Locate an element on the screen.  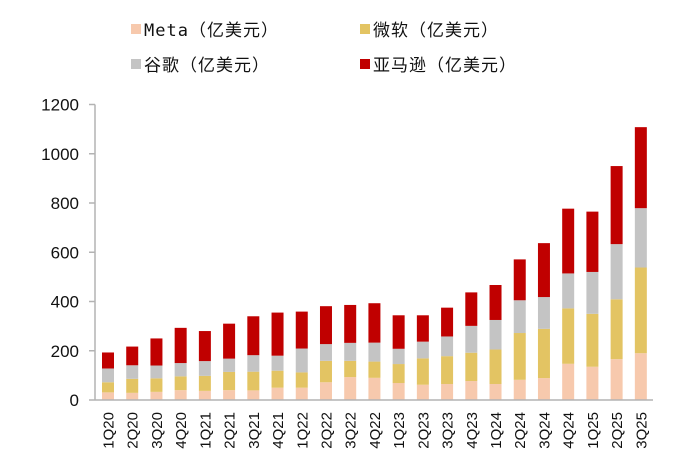
bar-segment-meta-1Q23 is located at coordinates (398, 391).